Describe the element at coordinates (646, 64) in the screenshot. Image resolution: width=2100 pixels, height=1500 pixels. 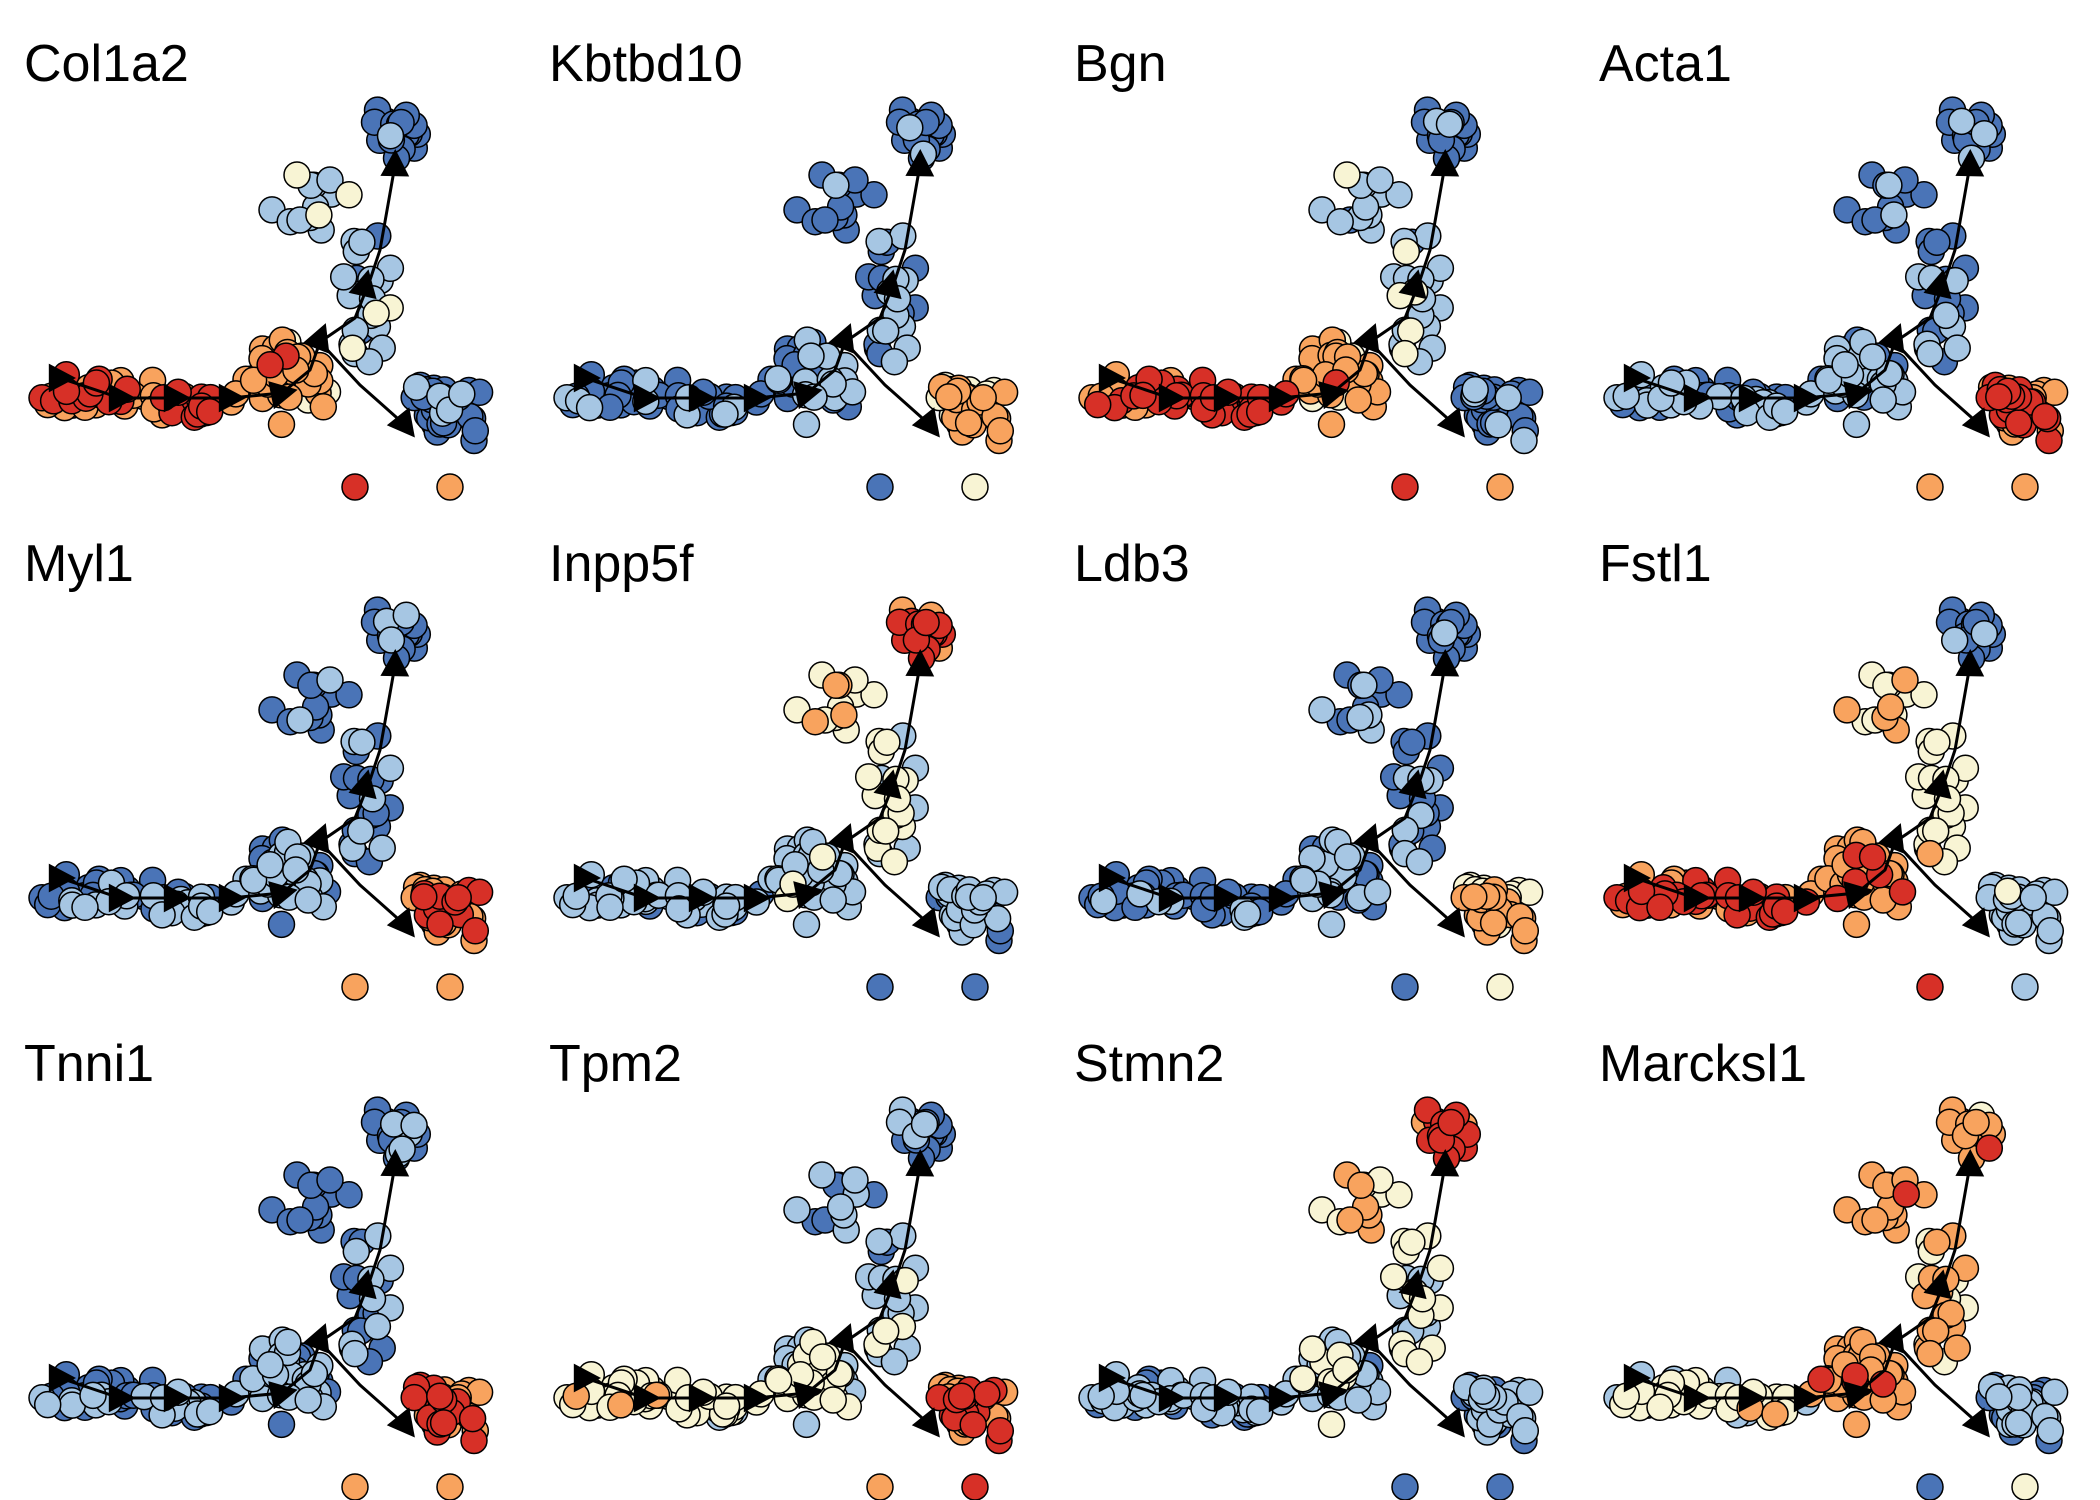
I see `panel-title: Kbtbd10` at that location.